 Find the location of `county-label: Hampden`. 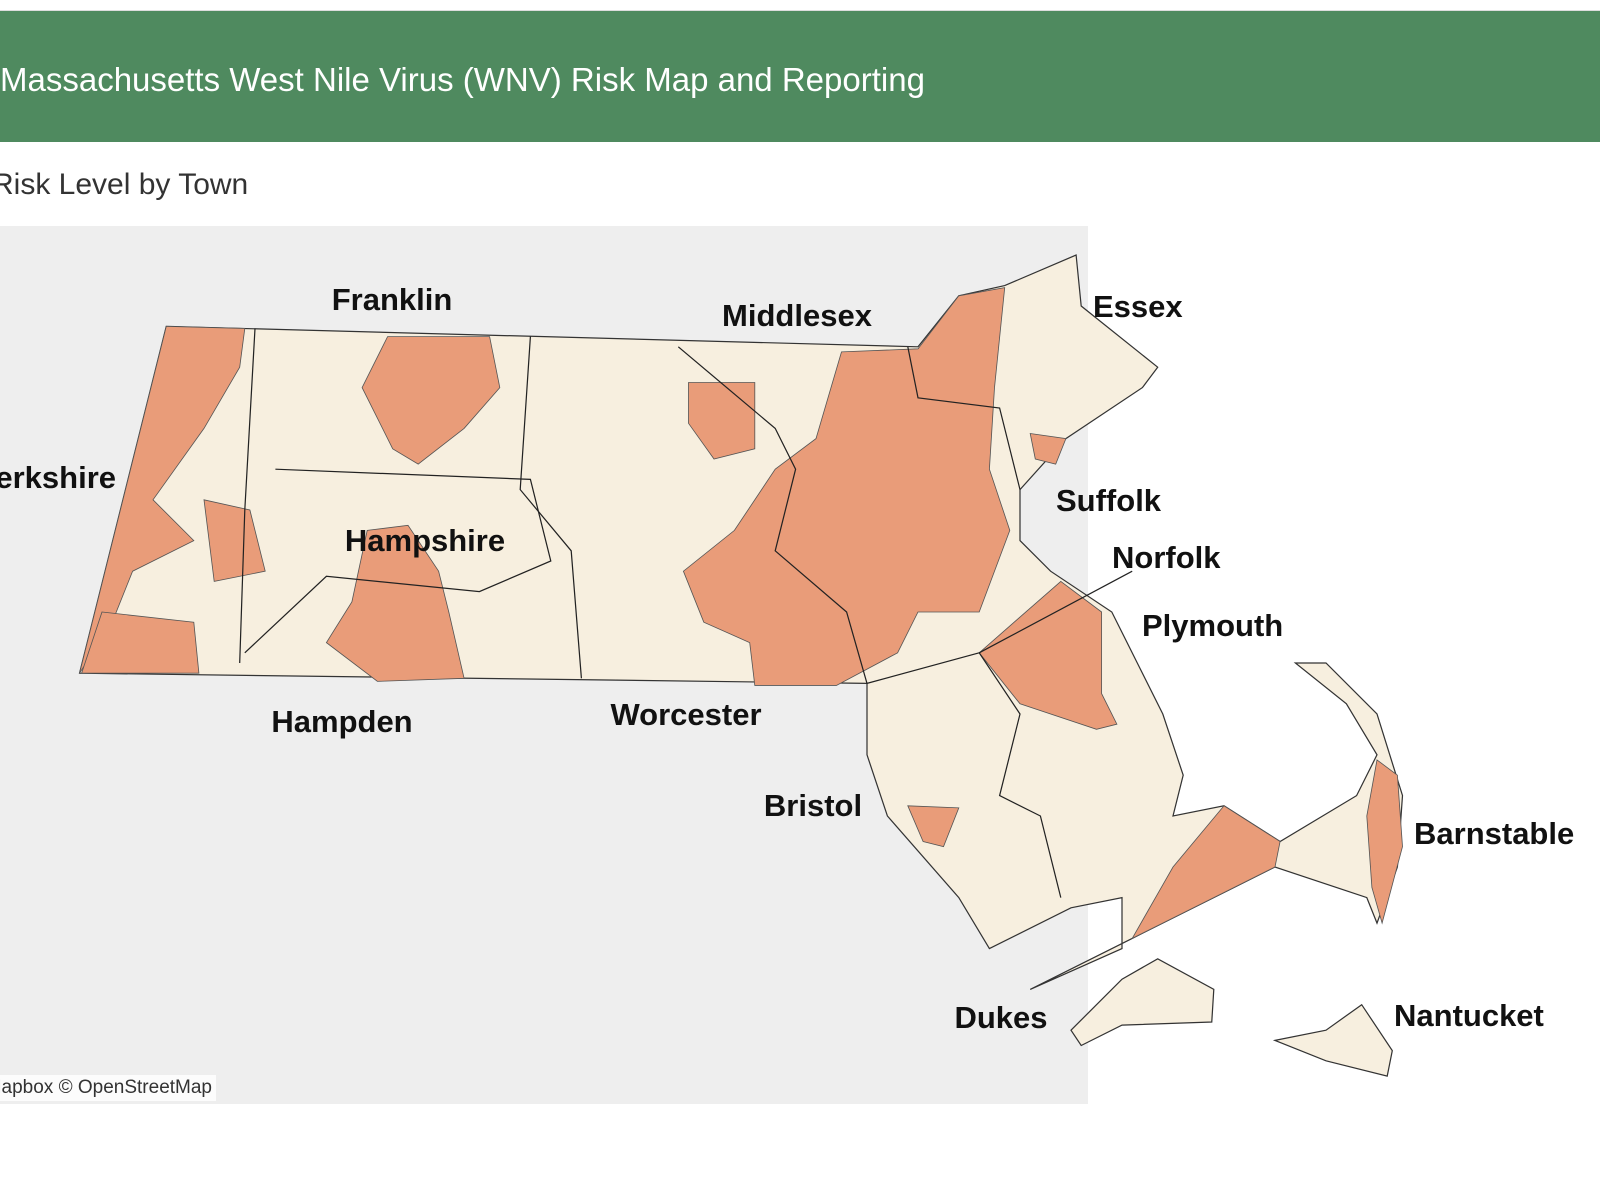

county-label: Hampden is located at coordinates (341, 721).